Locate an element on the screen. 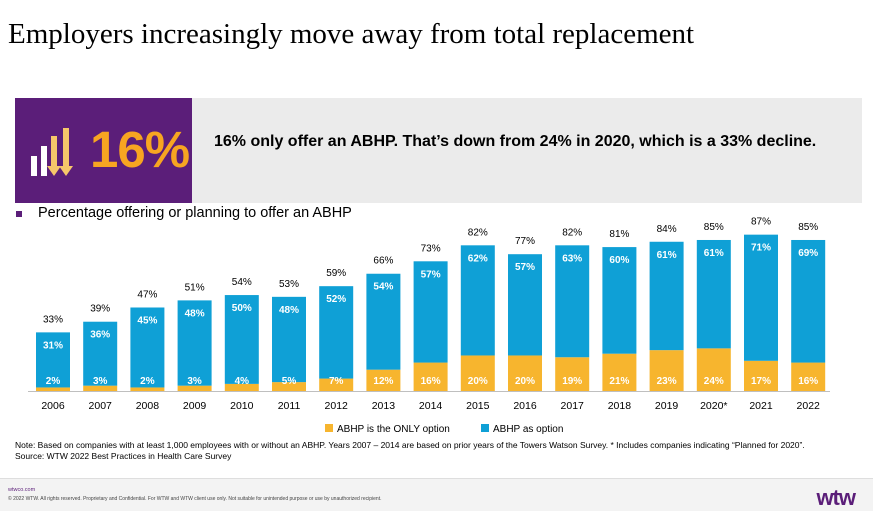 Image resolution: width=873 pixels, height=511 pixels. label-as-option: 45% is located at coordinates (147, 320).